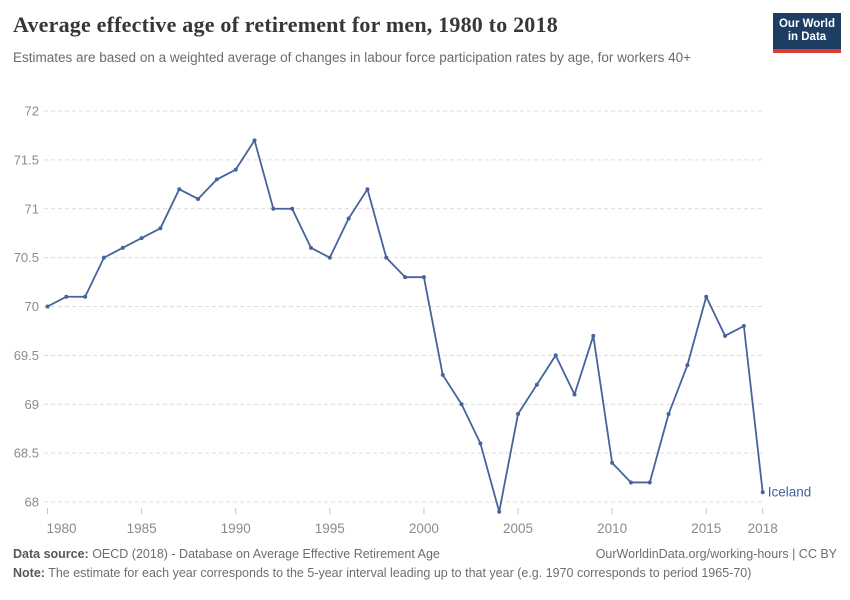 This screenshot has width=850, height=600. Describe the element at coordinates (763, 528) in the screenshot. I see `x-axis-tick-label: 2018` at that location.